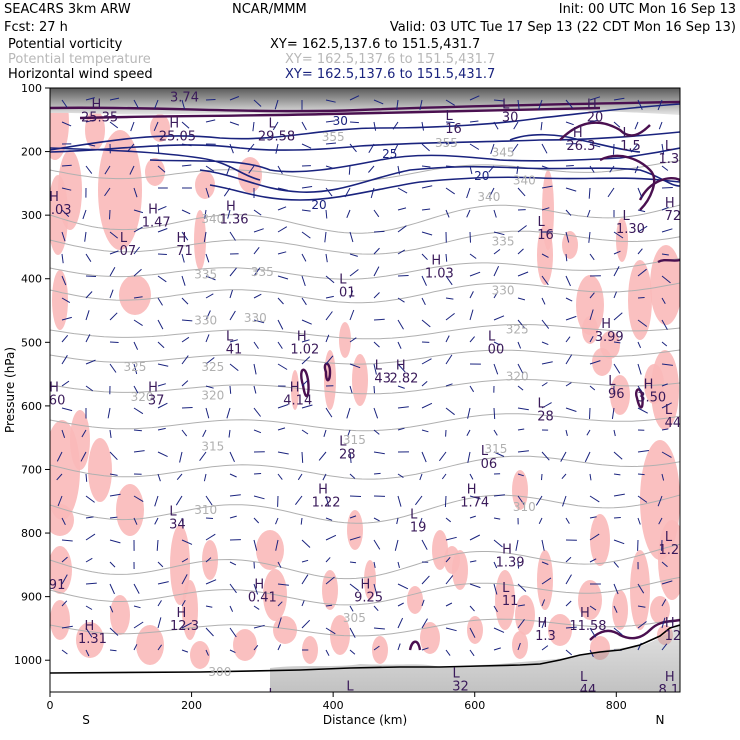 Image resolution: width=740 pixels, height=740 pixels. I want to click on extremum-value: 1.47, so click(156, 223).